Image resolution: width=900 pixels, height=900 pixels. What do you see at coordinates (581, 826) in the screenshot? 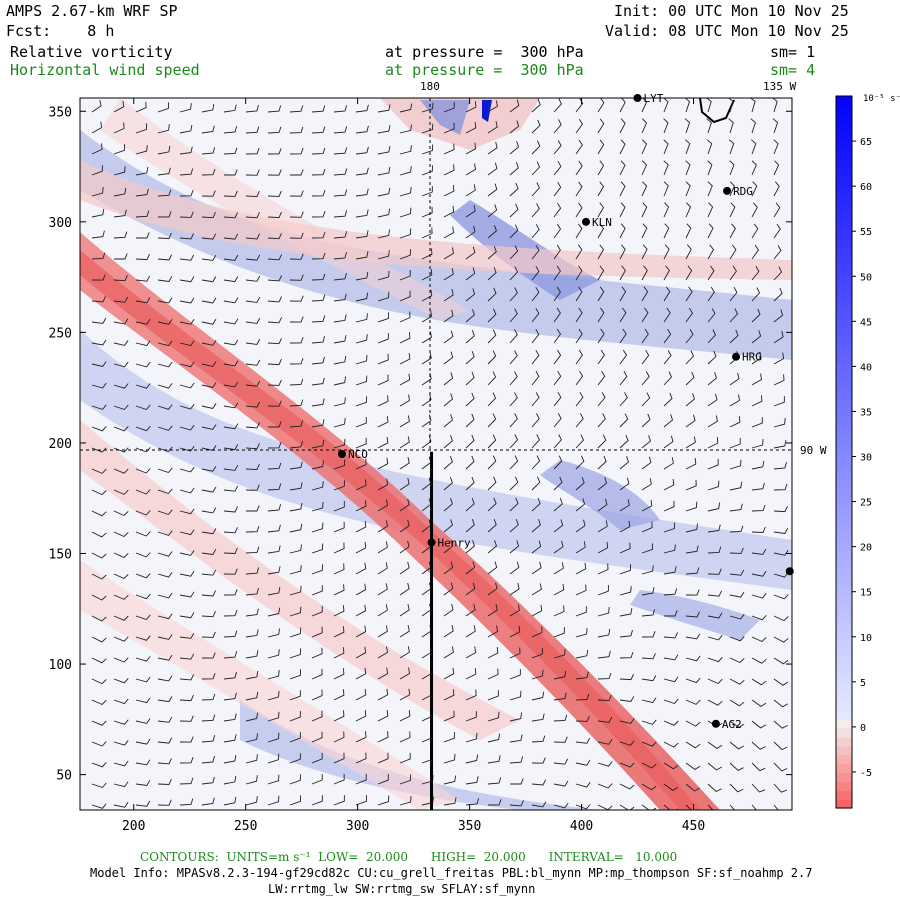
I see `x-tick-label: 400` at bounding box center [581, 826].